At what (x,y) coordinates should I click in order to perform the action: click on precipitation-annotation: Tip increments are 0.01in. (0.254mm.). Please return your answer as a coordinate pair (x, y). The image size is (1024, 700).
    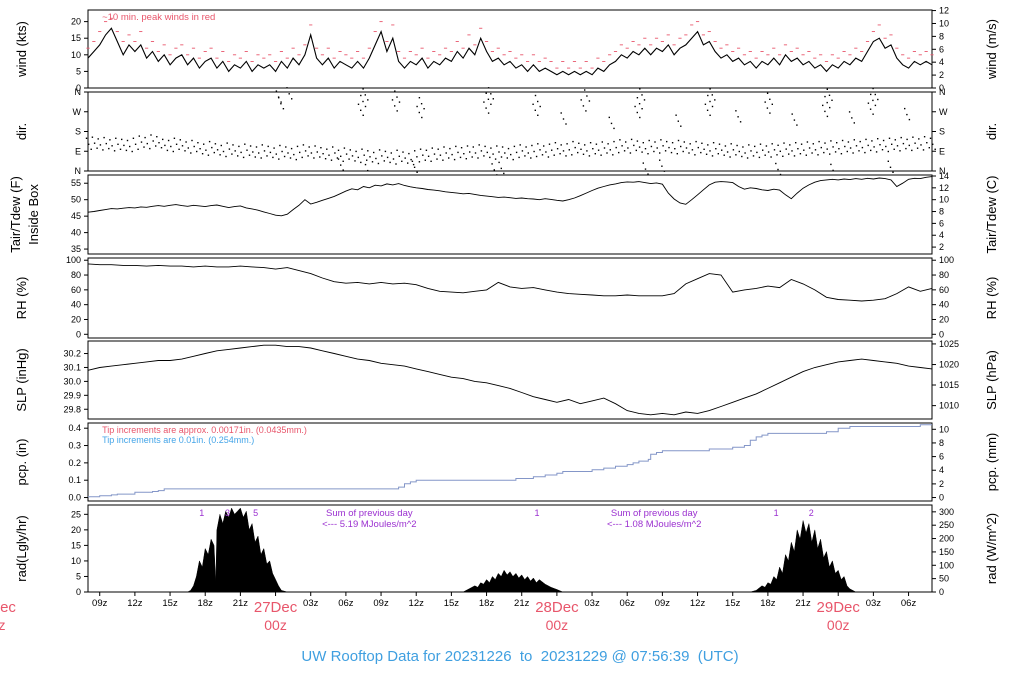
    Looking at the image, I should click on (178, 440).